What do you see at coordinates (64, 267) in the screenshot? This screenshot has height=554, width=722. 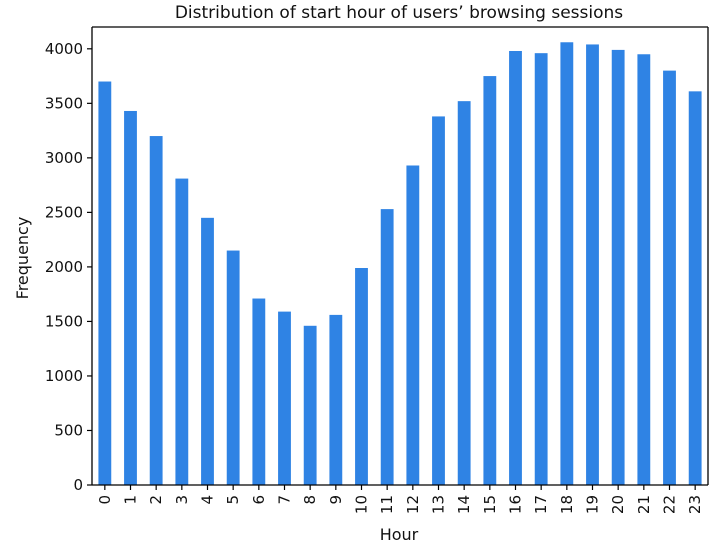 I see `y-tick-label-2000: 2000` at bounding box center [64, 267].